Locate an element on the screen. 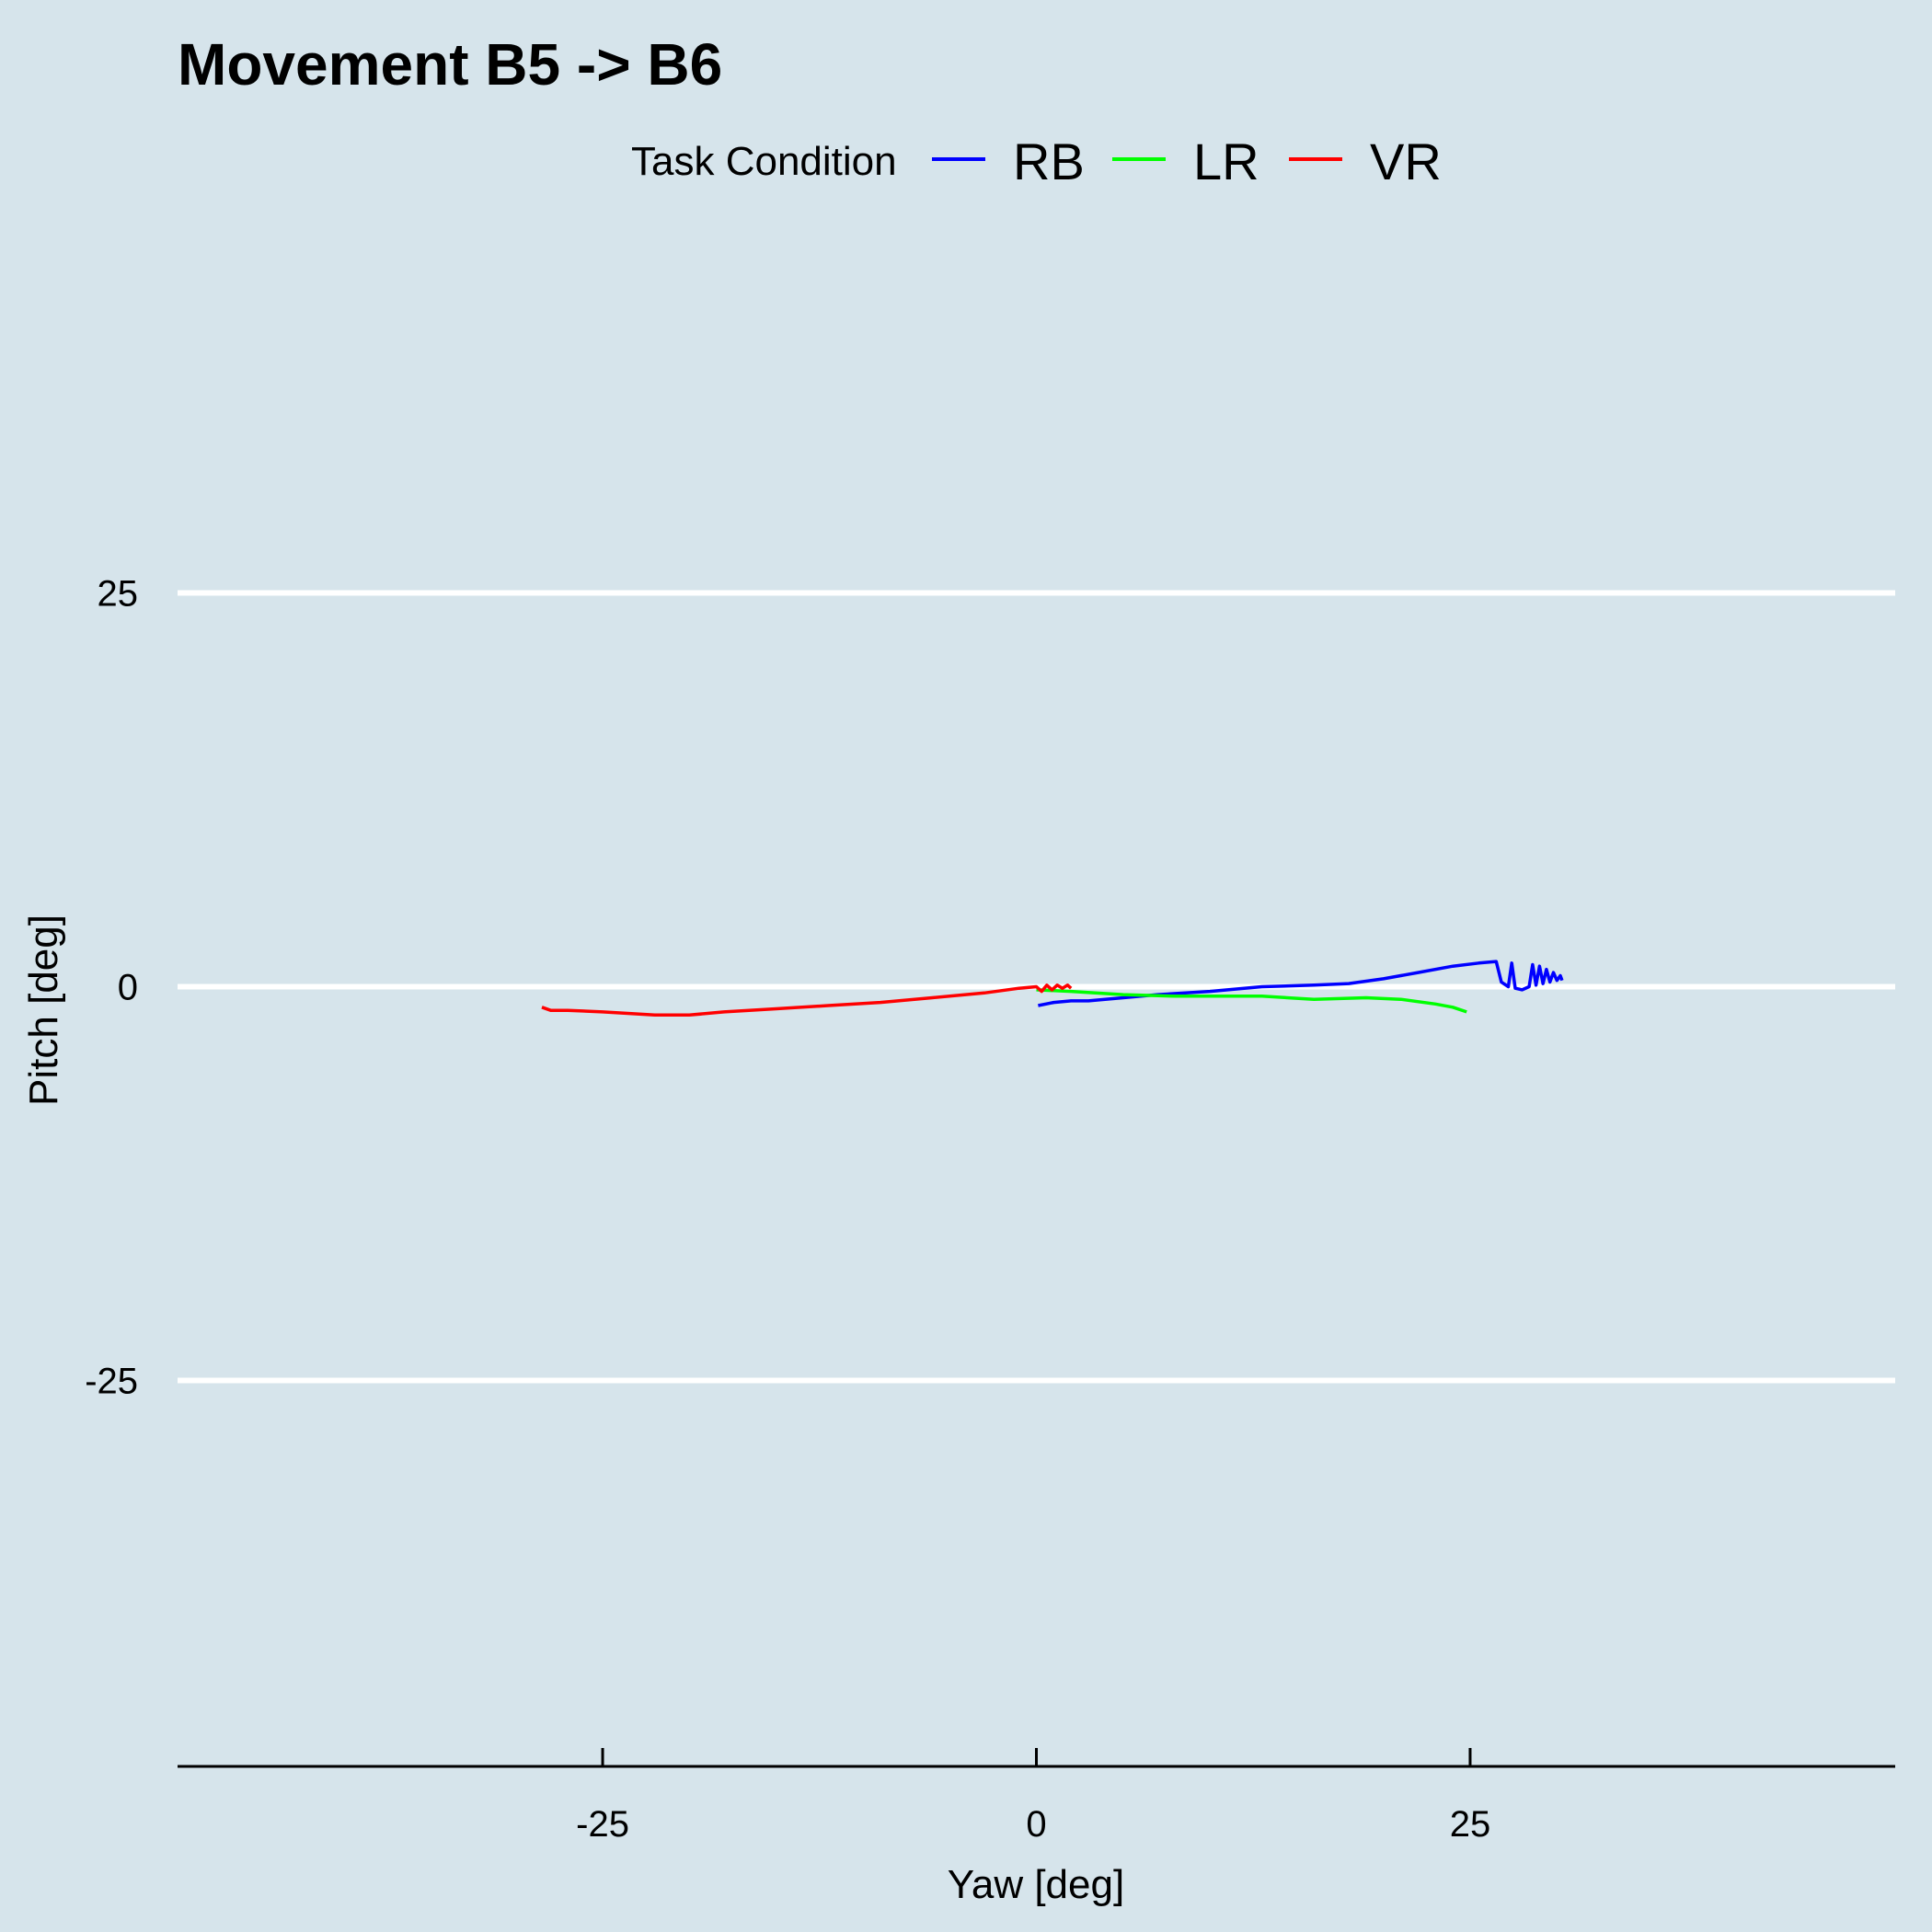 This screenshot has height=1932, width=1932. y-axis-title: Pitch [deg] is located at coordinates (43, 1010).